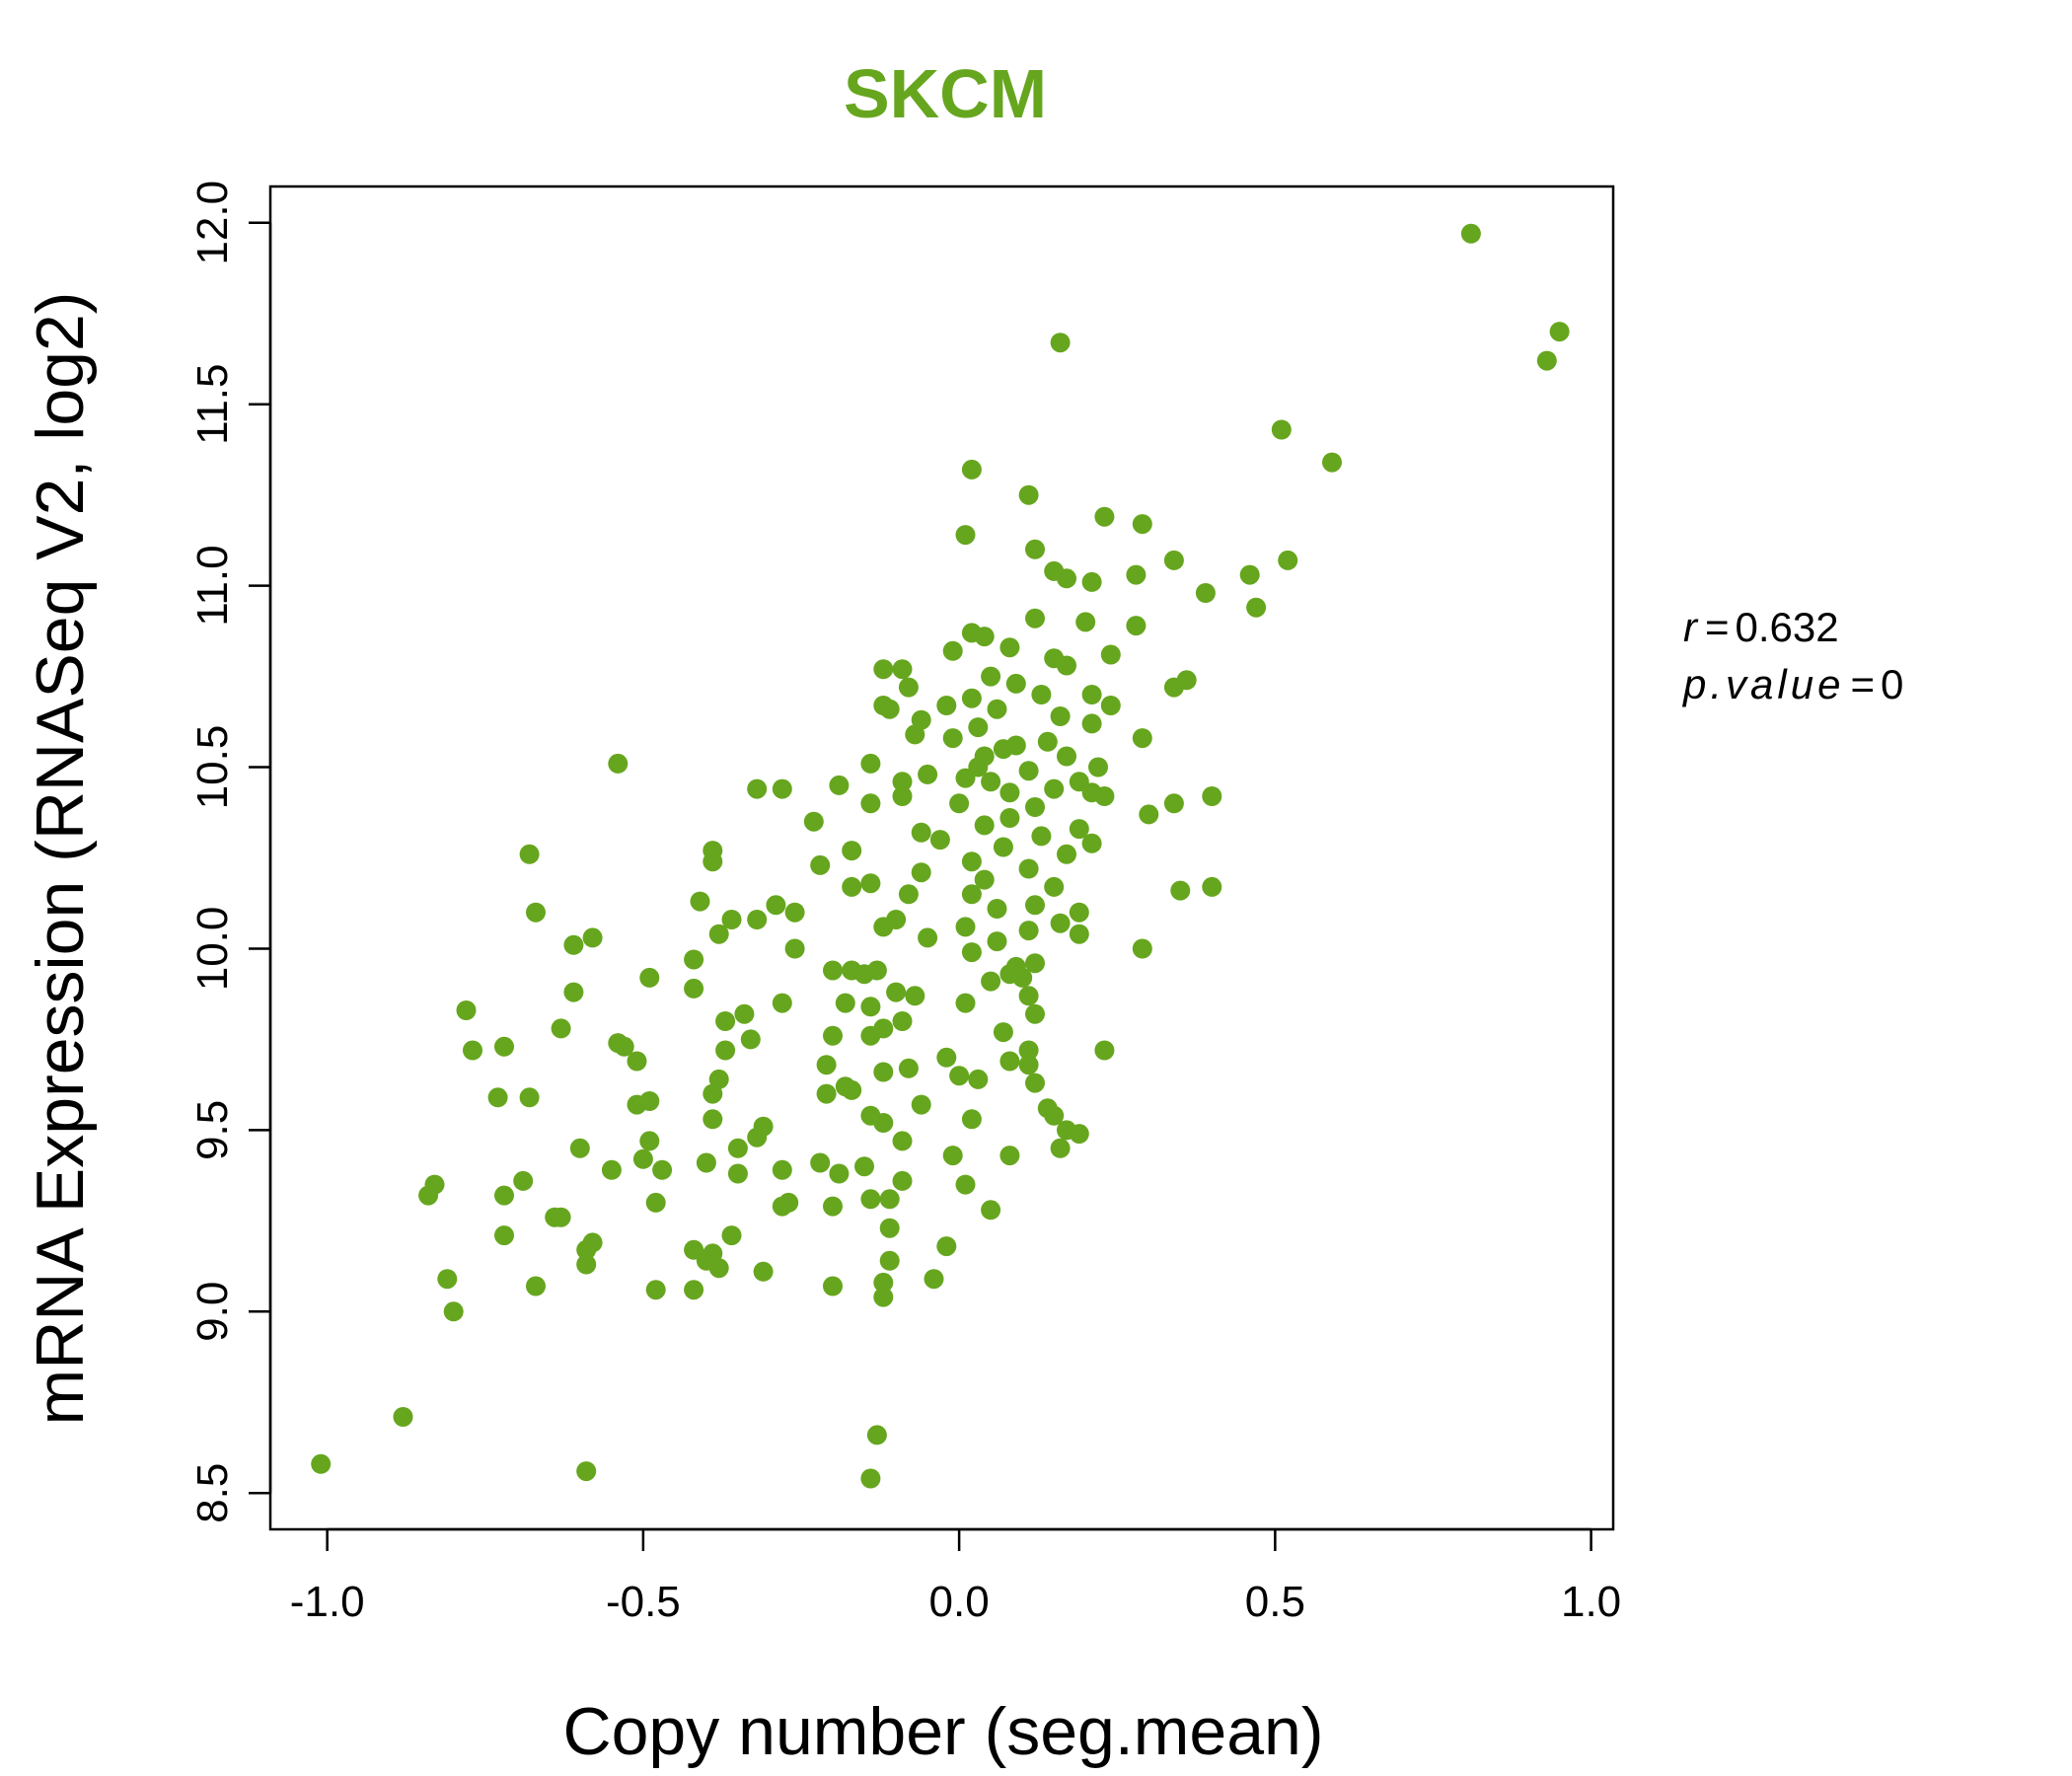 This screenshot has height=1776, width=2072. I want to click on x-tick-label: -1.0, so click(327, 1602).